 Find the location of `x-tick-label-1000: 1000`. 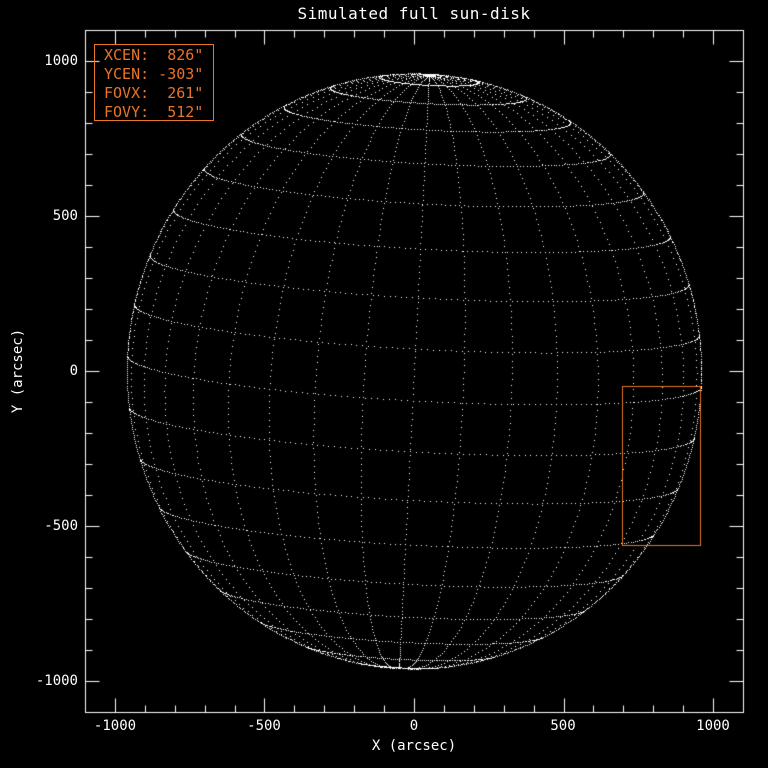

x-tick-label-1000: 1000 is located at coordinates (713, 726).